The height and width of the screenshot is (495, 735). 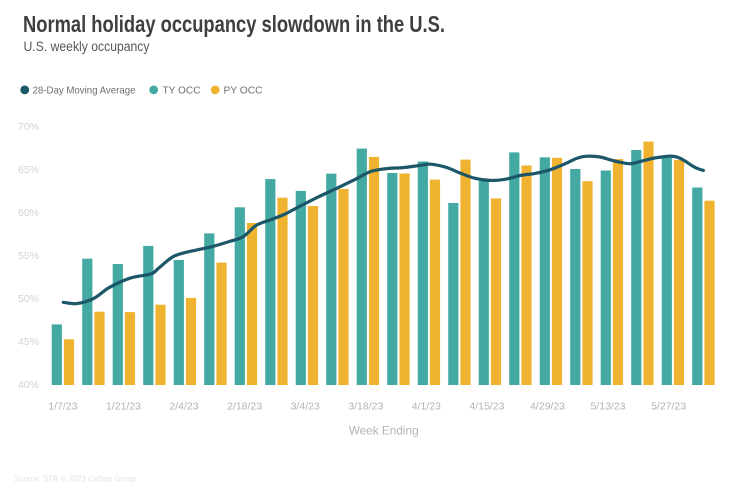 I want to click on svg-text: 3/18/23, so click(x=365, y=406).